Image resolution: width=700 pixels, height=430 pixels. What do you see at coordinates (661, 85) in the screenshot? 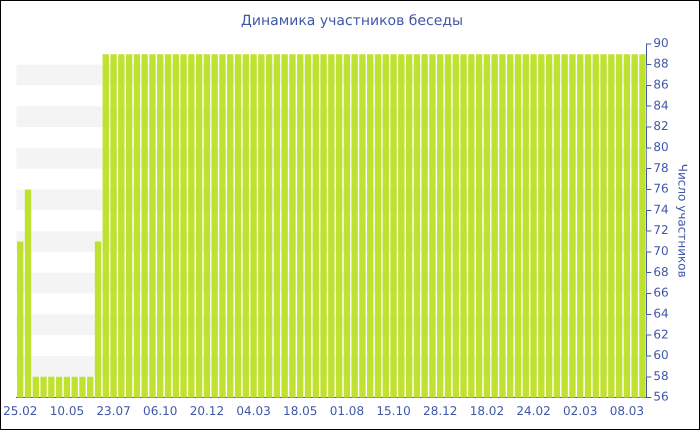
I see `y-tick-label: 86` at bounding box center [661, 85].